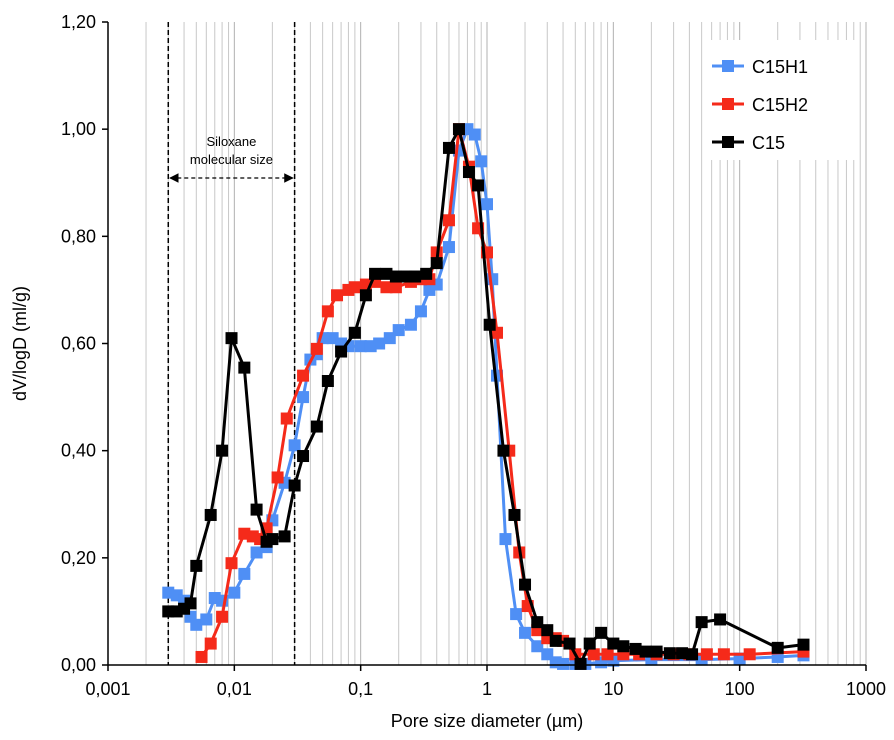 This screenshot has height=740, width=894. Describe the element at coordinates (748, 143) in the screenshot. I see `legend-item-C15: C15` at that location.